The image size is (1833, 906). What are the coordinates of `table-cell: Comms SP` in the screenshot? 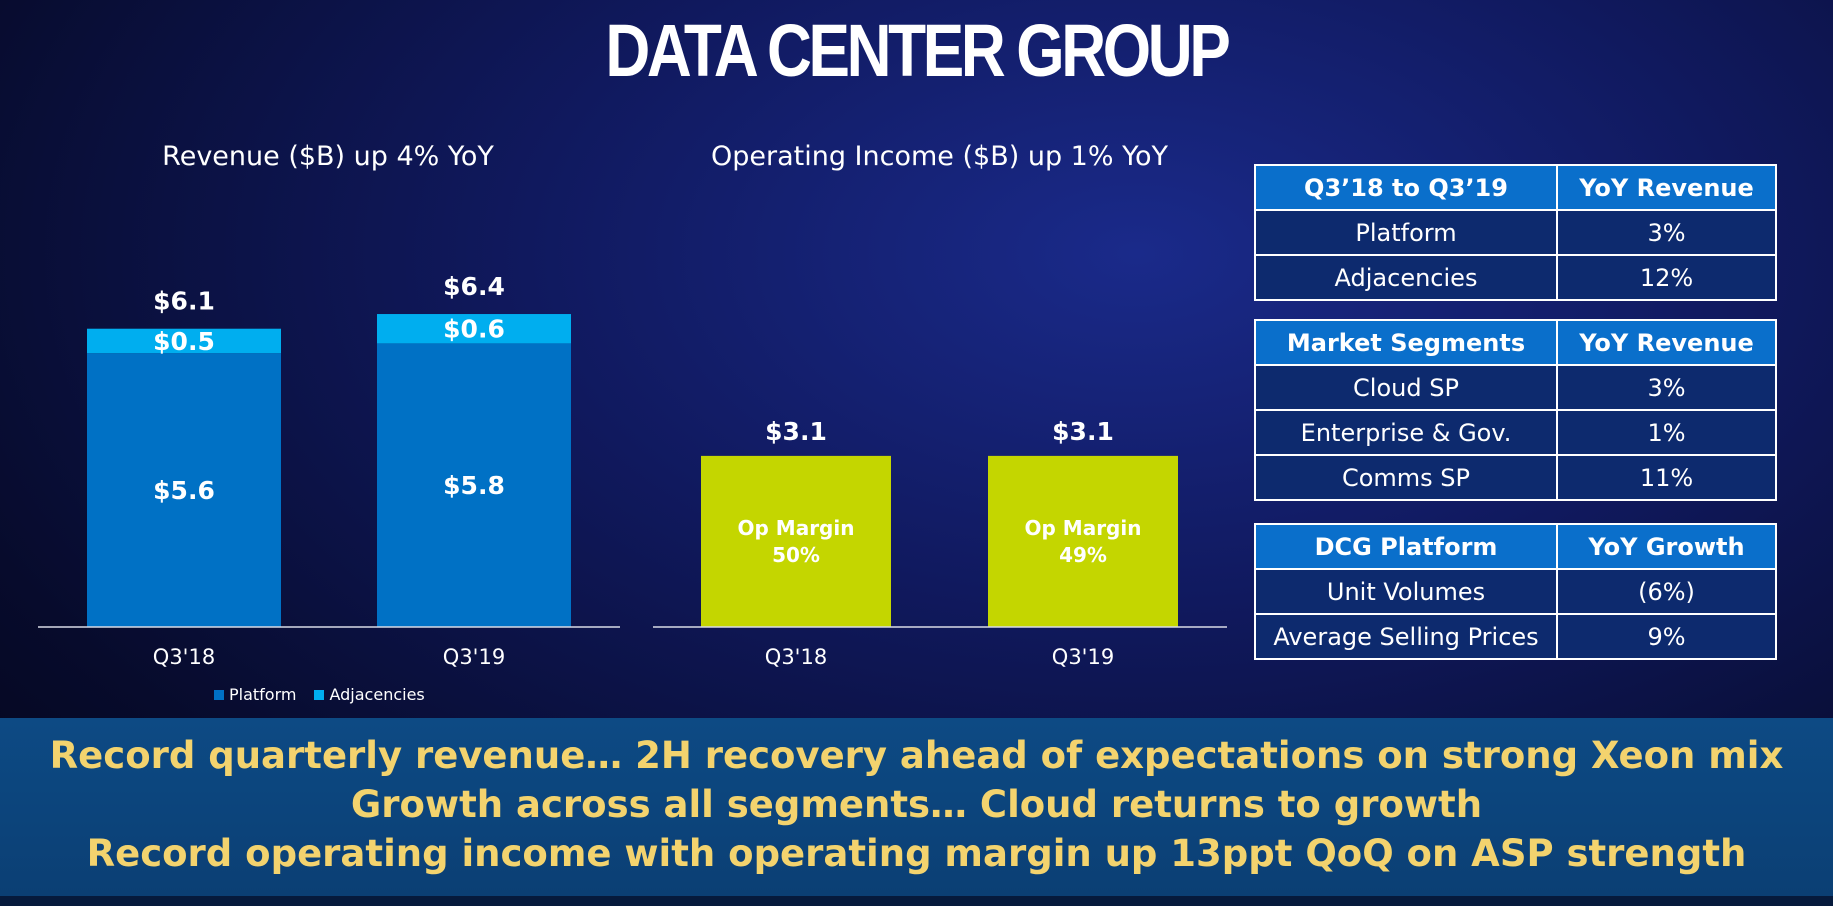 It's located at (1406, 477).